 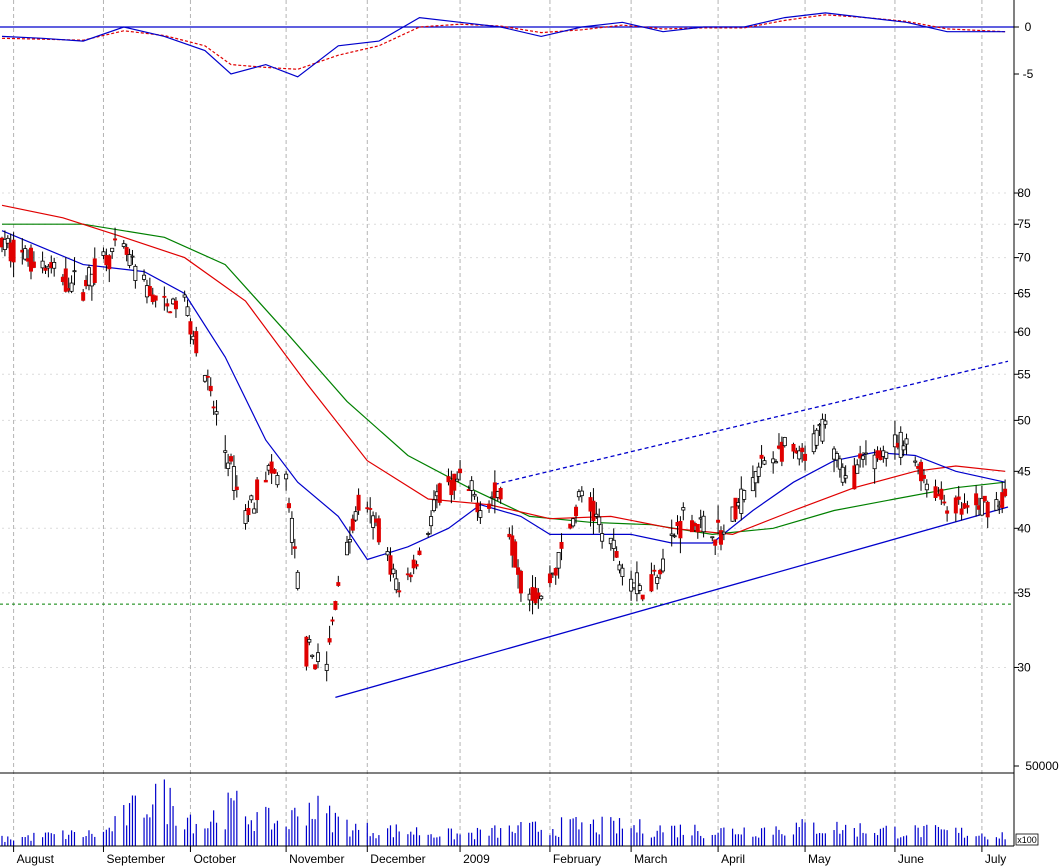 I want to click on price-tick-label: 45, so click(x=1024, y=471).